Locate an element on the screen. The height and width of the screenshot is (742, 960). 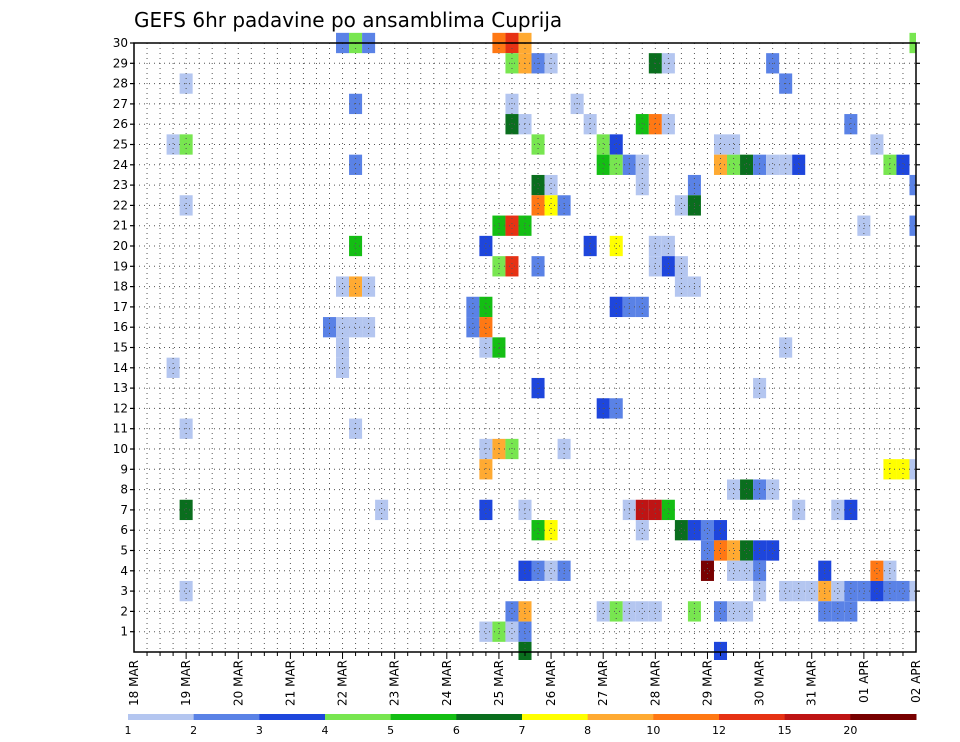
y-tick-label: 19 is located at coordinates (120, 266).